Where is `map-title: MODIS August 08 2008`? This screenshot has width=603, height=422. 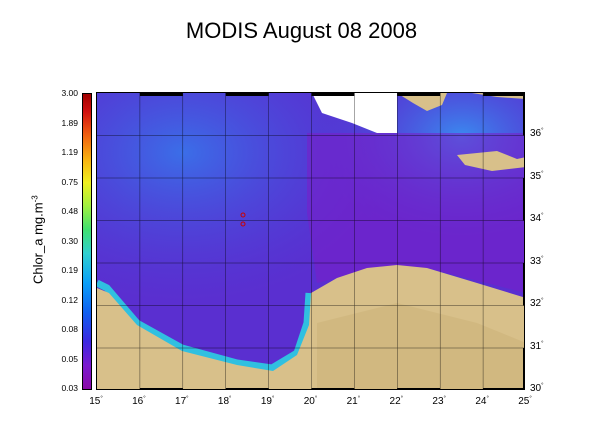 map-title: MODIS August 08 2008 is located at coordinates (301, 30).